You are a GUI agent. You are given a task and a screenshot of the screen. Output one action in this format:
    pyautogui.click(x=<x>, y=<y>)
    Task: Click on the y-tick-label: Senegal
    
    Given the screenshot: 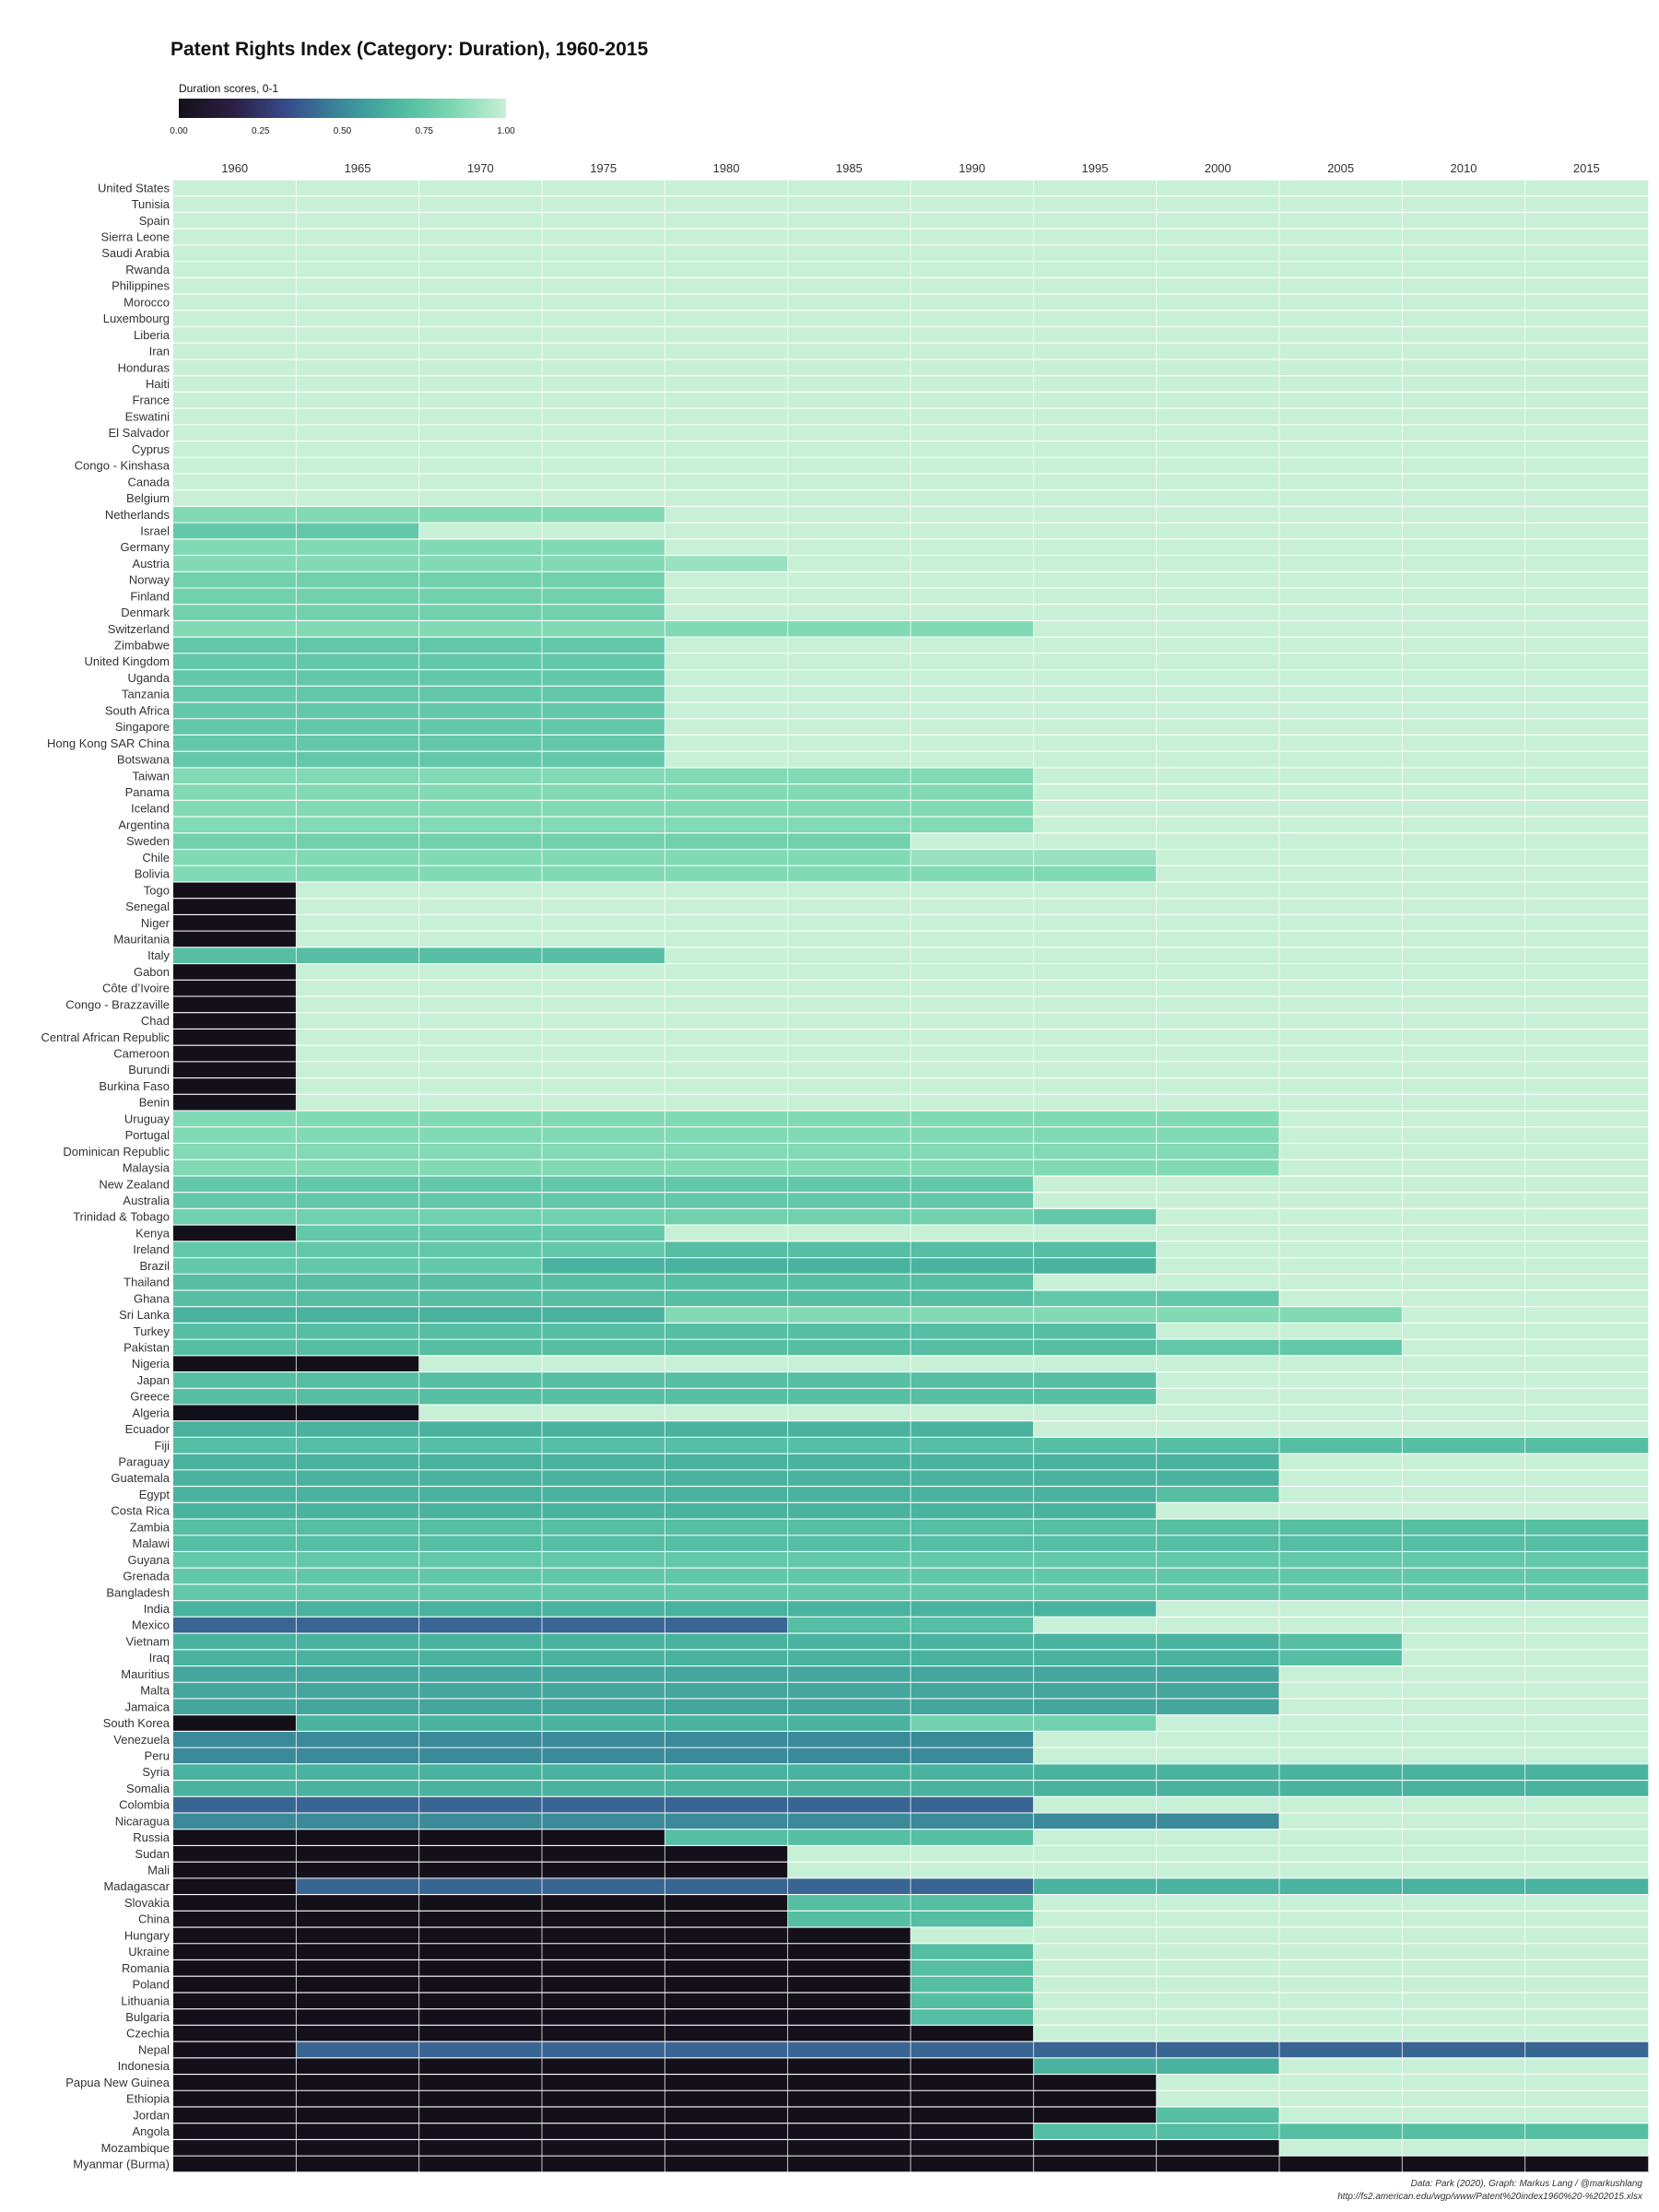 What is the action you would take?
    pyautogui.click(x=147, y=906)
    